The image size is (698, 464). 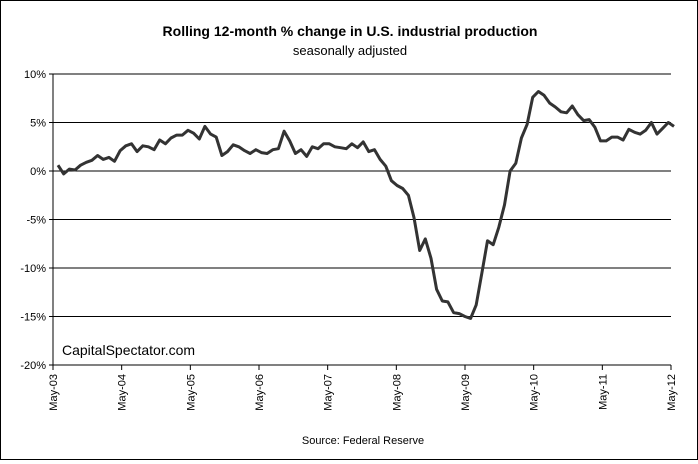 What do you see at coordinates (33, 269) in the screenshot?
I see `y-tick-label: -10%` at bounding box center [33, 269].